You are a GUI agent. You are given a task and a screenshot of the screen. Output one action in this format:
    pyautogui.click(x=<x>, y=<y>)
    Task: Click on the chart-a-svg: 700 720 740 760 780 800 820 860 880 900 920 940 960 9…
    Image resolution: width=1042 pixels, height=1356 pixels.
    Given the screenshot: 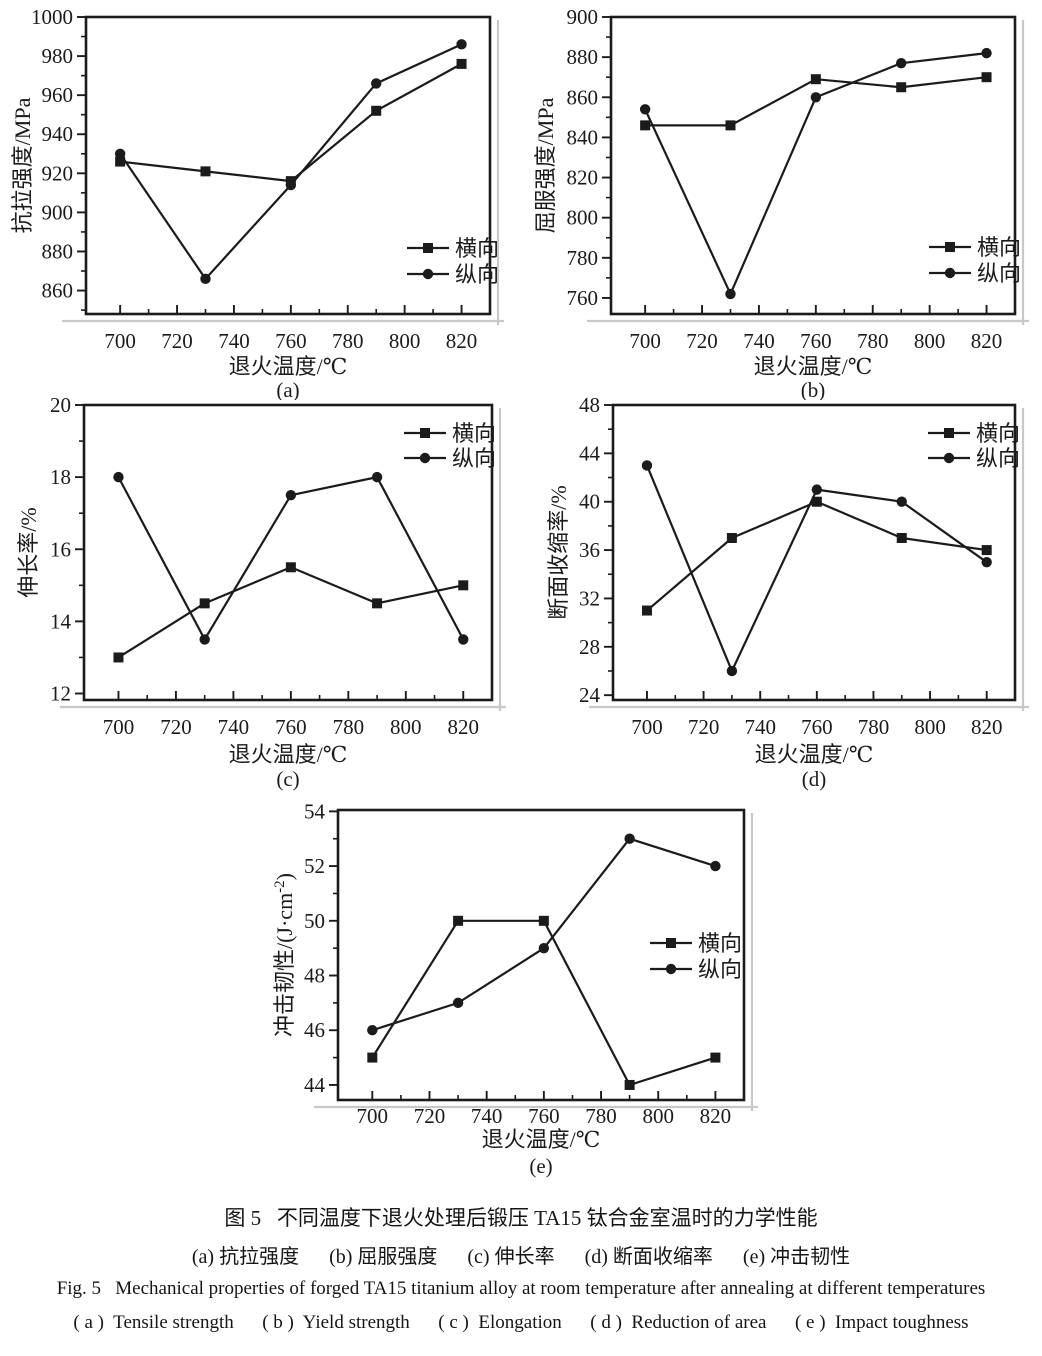 What is the action you would take?
    pyautogui.click(x=257, y=203)
    